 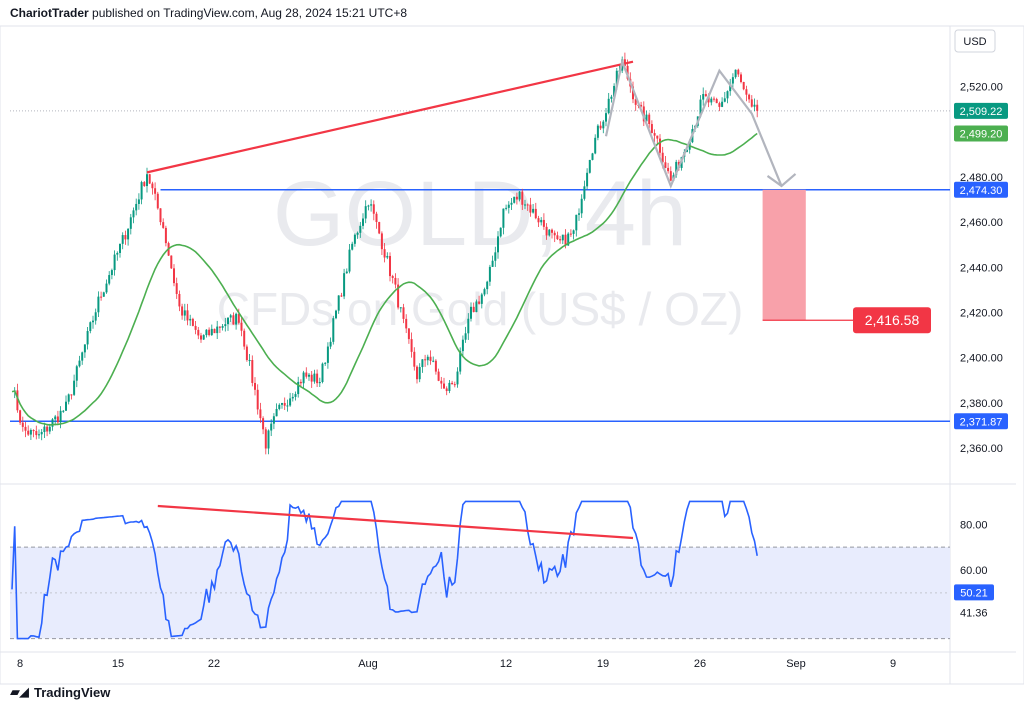 I want to click on time-tick-label: 22, so click(x=214, y=664).